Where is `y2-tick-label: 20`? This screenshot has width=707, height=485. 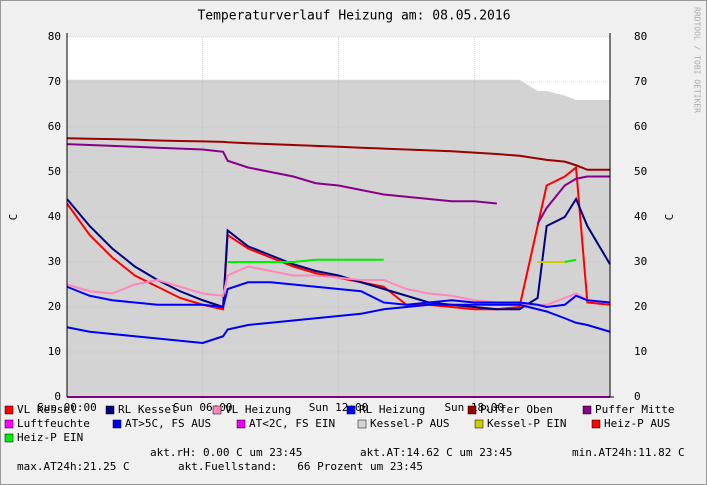 y2-tick-label: 20 is located at coordinates (640, 306).